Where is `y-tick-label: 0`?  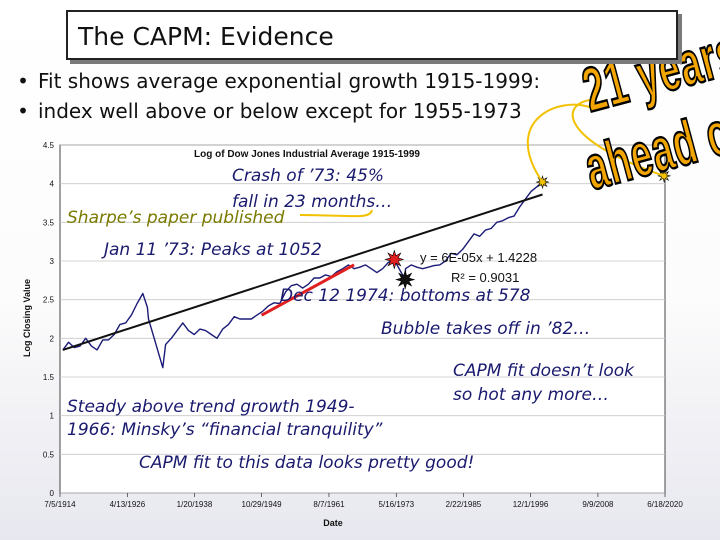 y-tick-label: 0 is located at coordinates (52, 493).